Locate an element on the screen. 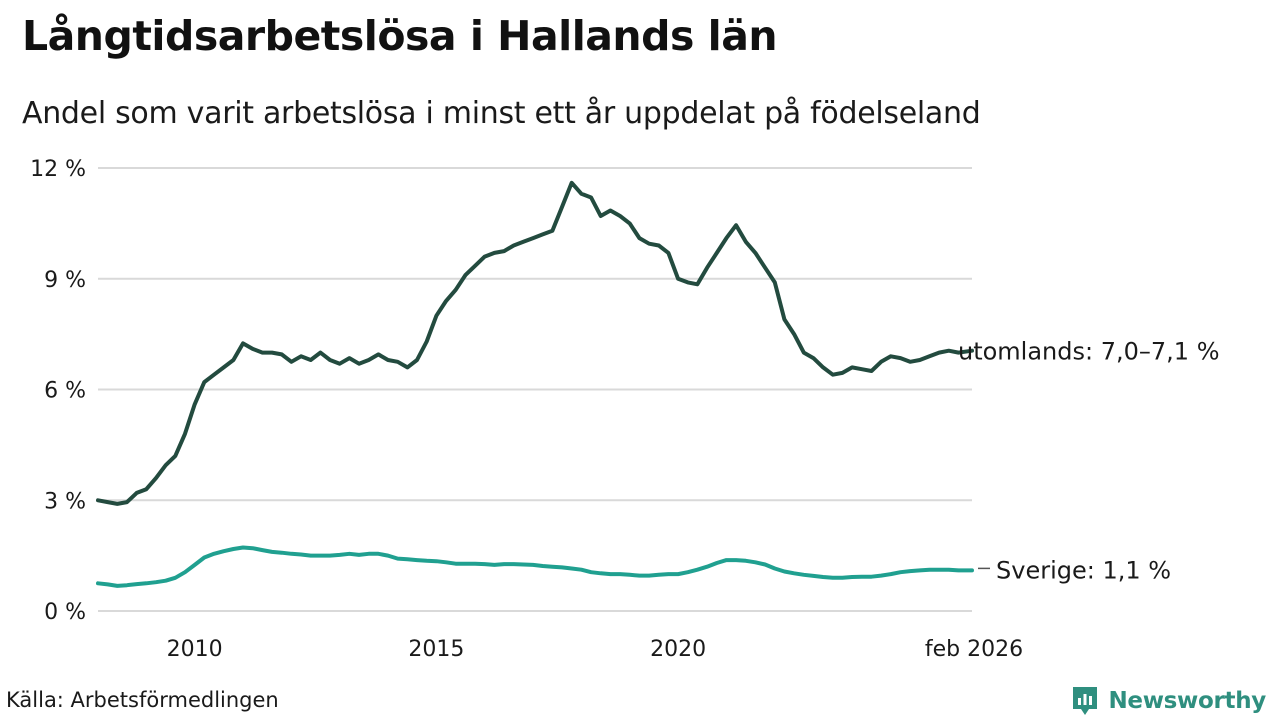  series-end-labels: utomlands: 7,0–7,1 % Sverige: 1,1 % is located at coordinates (1089, 461).